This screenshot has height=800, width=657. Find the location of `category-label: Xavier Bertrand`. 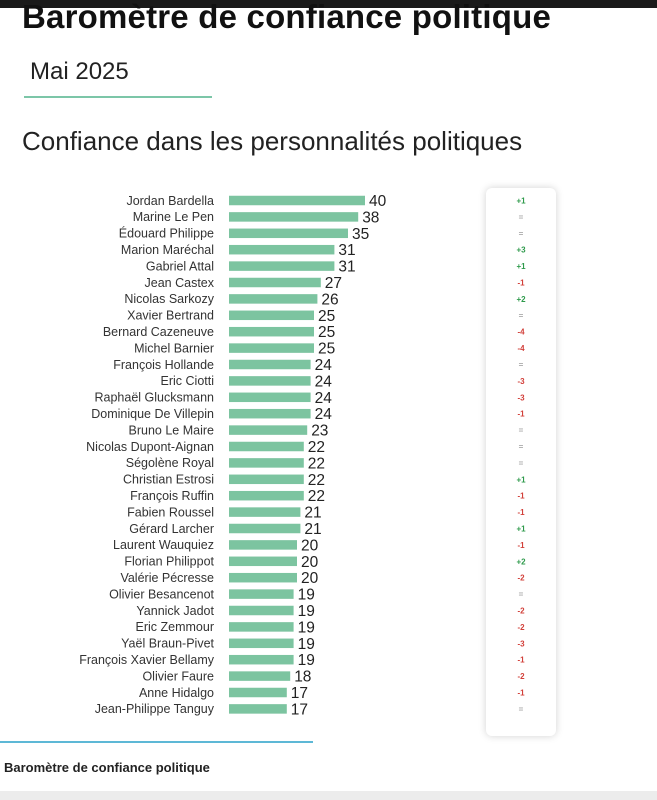

category-label: Xavier Bertrand is located at coordinates (170, 316).